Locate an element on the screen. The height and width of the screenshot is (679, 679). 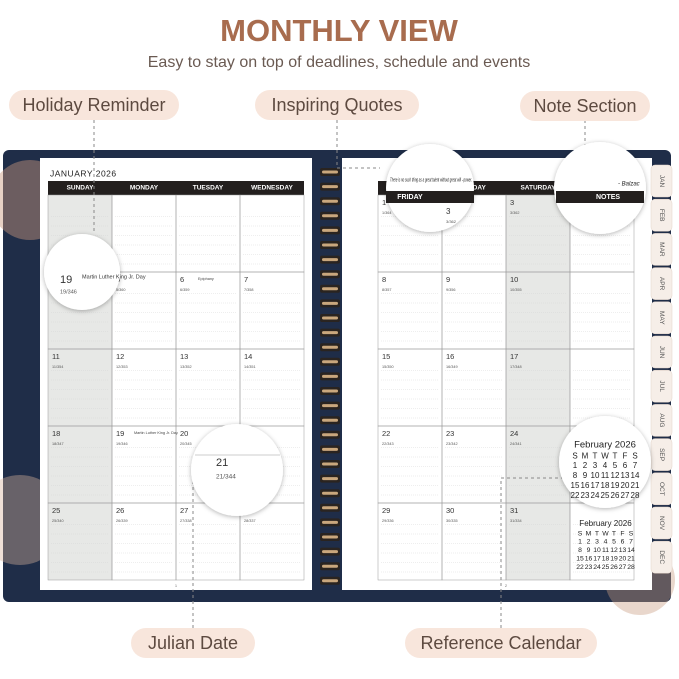
small-cal-day: 12 is located at coordinates (614, 550).